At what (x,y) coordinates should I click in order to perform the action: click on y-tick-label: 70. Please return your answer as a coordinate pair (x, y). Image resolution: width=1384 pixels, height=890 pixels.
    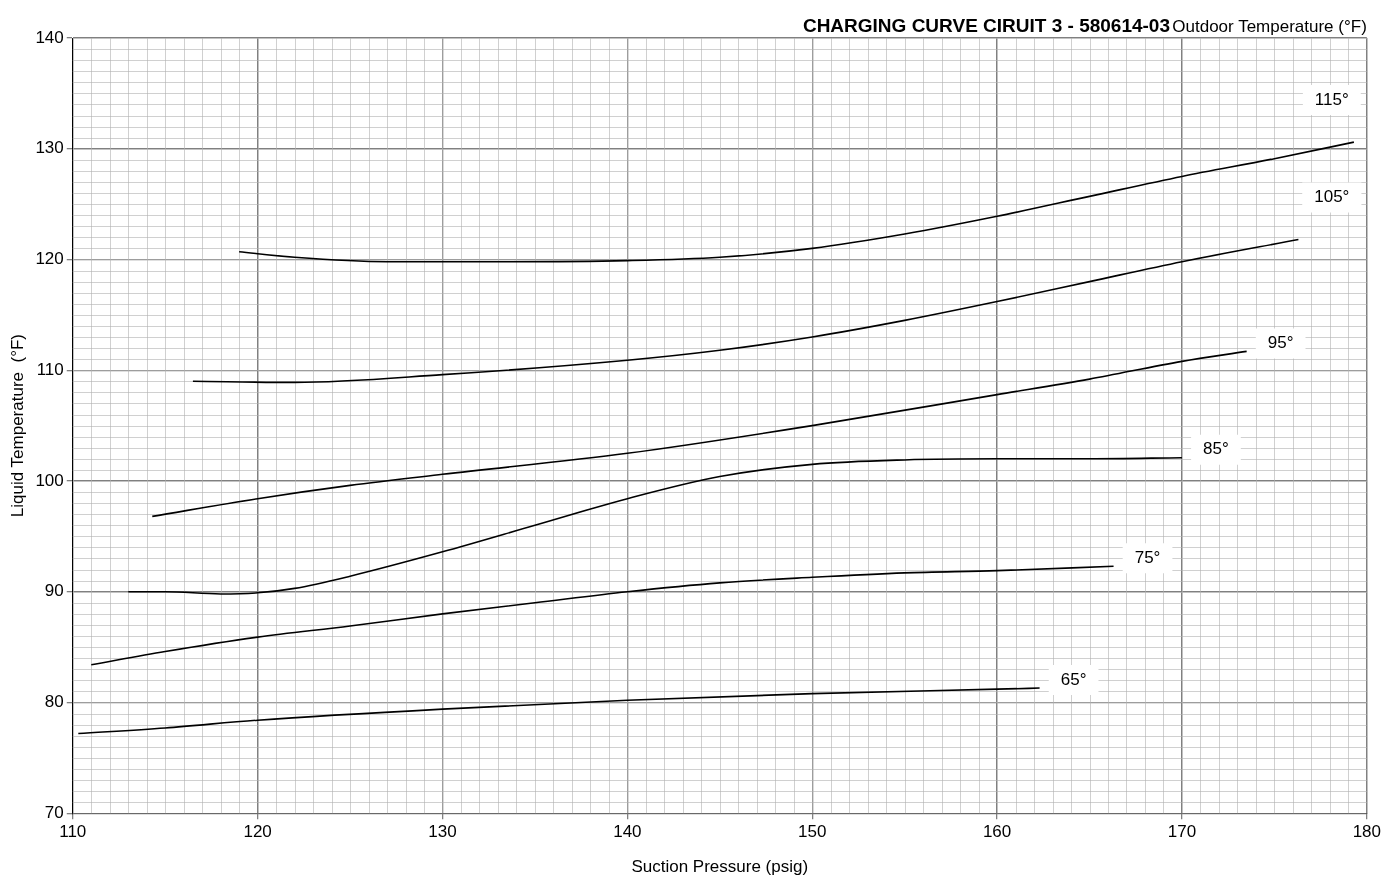
    Looking at the image, I should click on (54, 812).